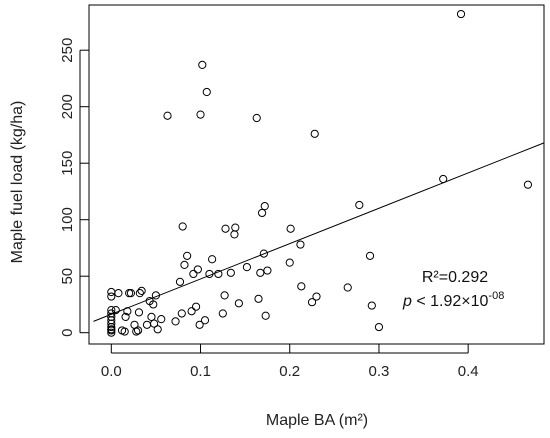 The width and height of the screenshot is (550, 438). What do you see at coordinates (67, 50) in the screenshot?
I see `y-tick-label: 250` at bounding box center [67, 50].